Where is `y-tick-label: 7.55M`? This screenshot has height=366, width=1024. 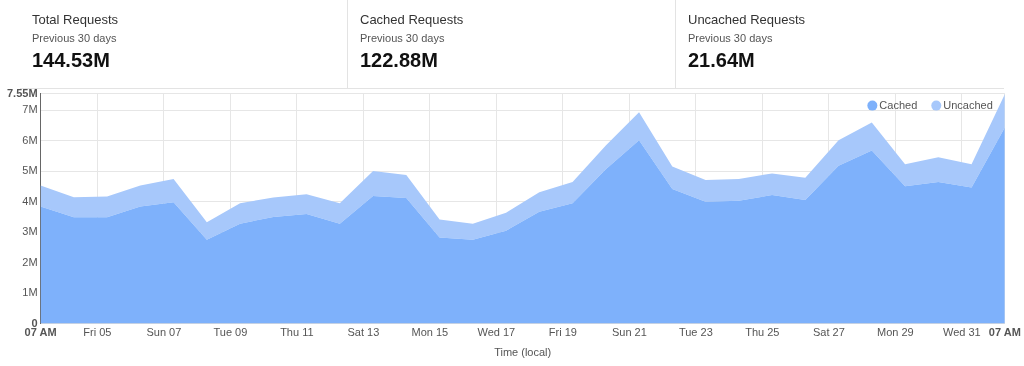 y-tick-label: 7.55M is located at coordinates (22, 92).